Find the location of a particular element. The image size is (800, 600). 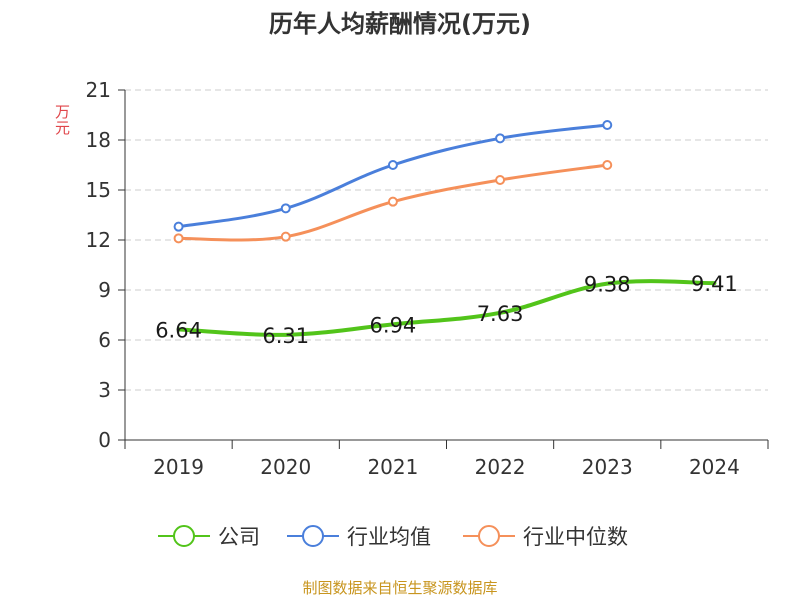

x-tick-label: 2023 is located at coordinates (607, 467).